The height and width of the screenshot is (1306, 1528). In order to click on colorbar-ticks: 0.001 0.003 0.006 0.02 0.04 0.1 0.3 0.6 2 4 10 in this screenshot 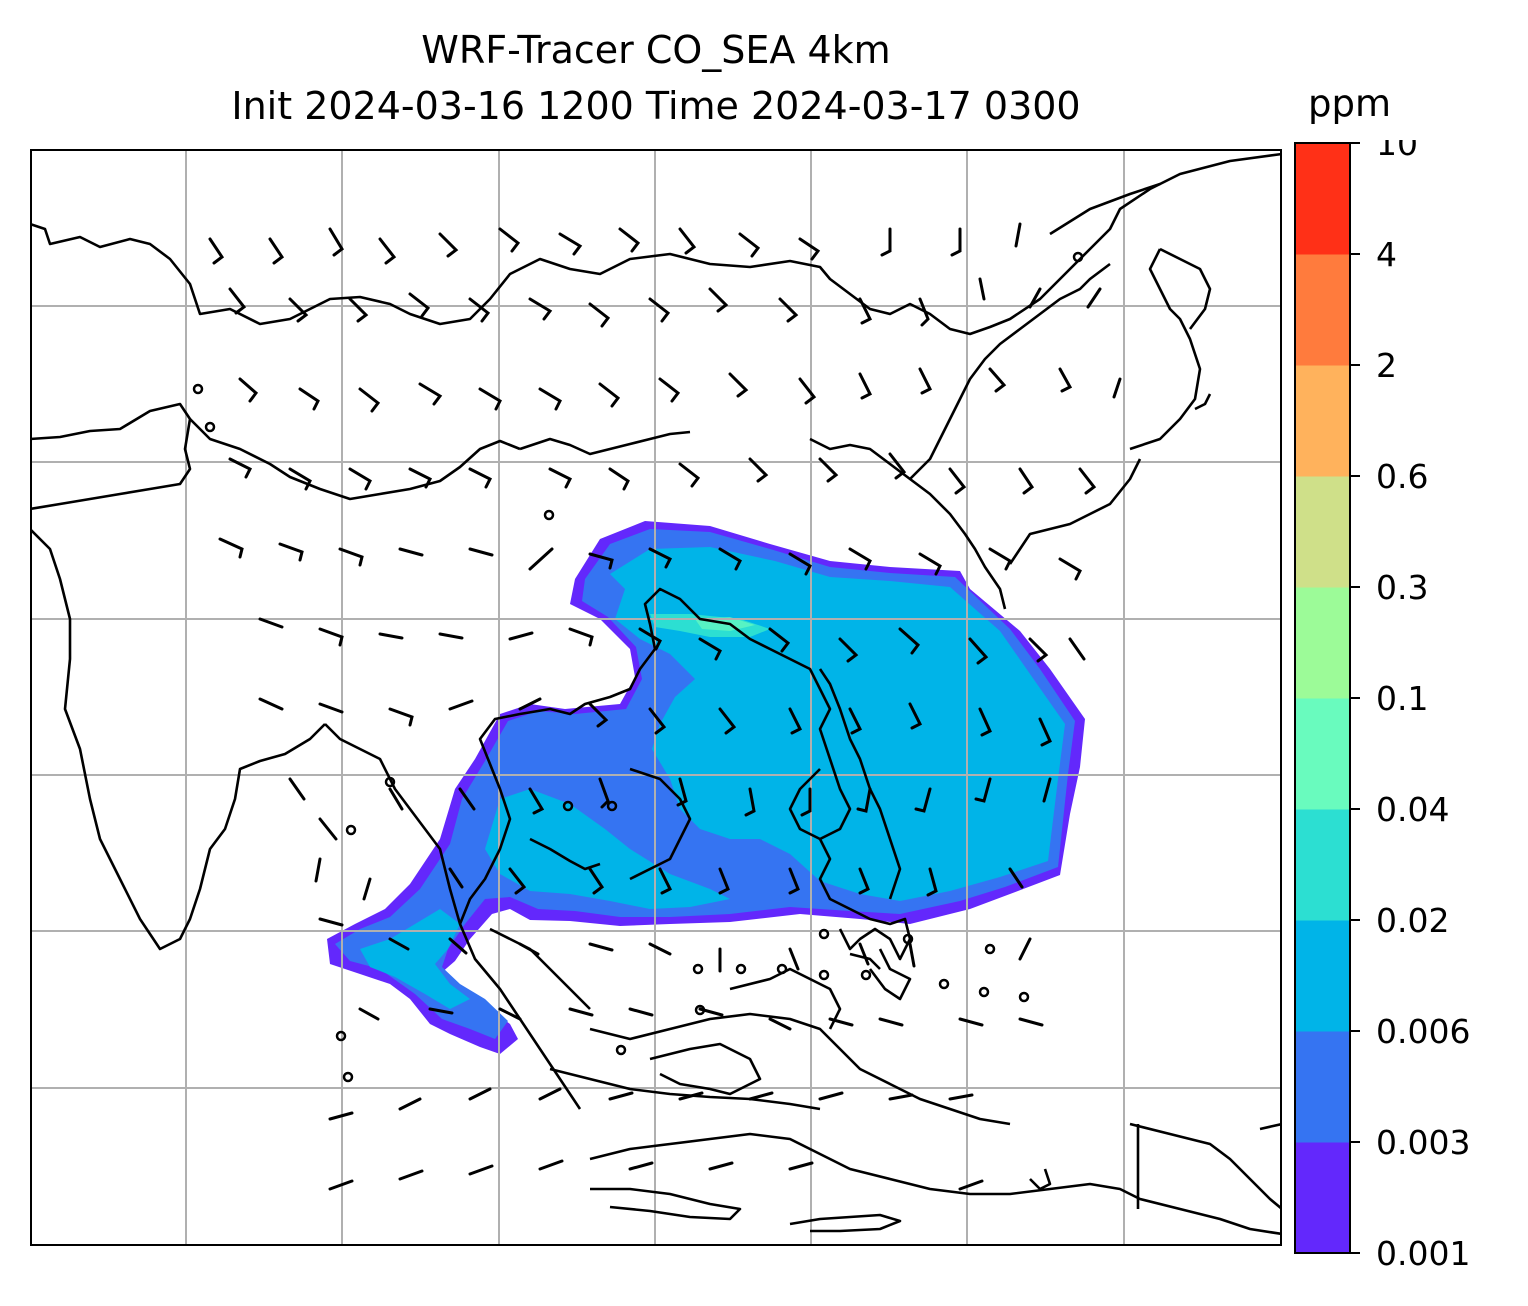, I will do `click(1410, 706)`.